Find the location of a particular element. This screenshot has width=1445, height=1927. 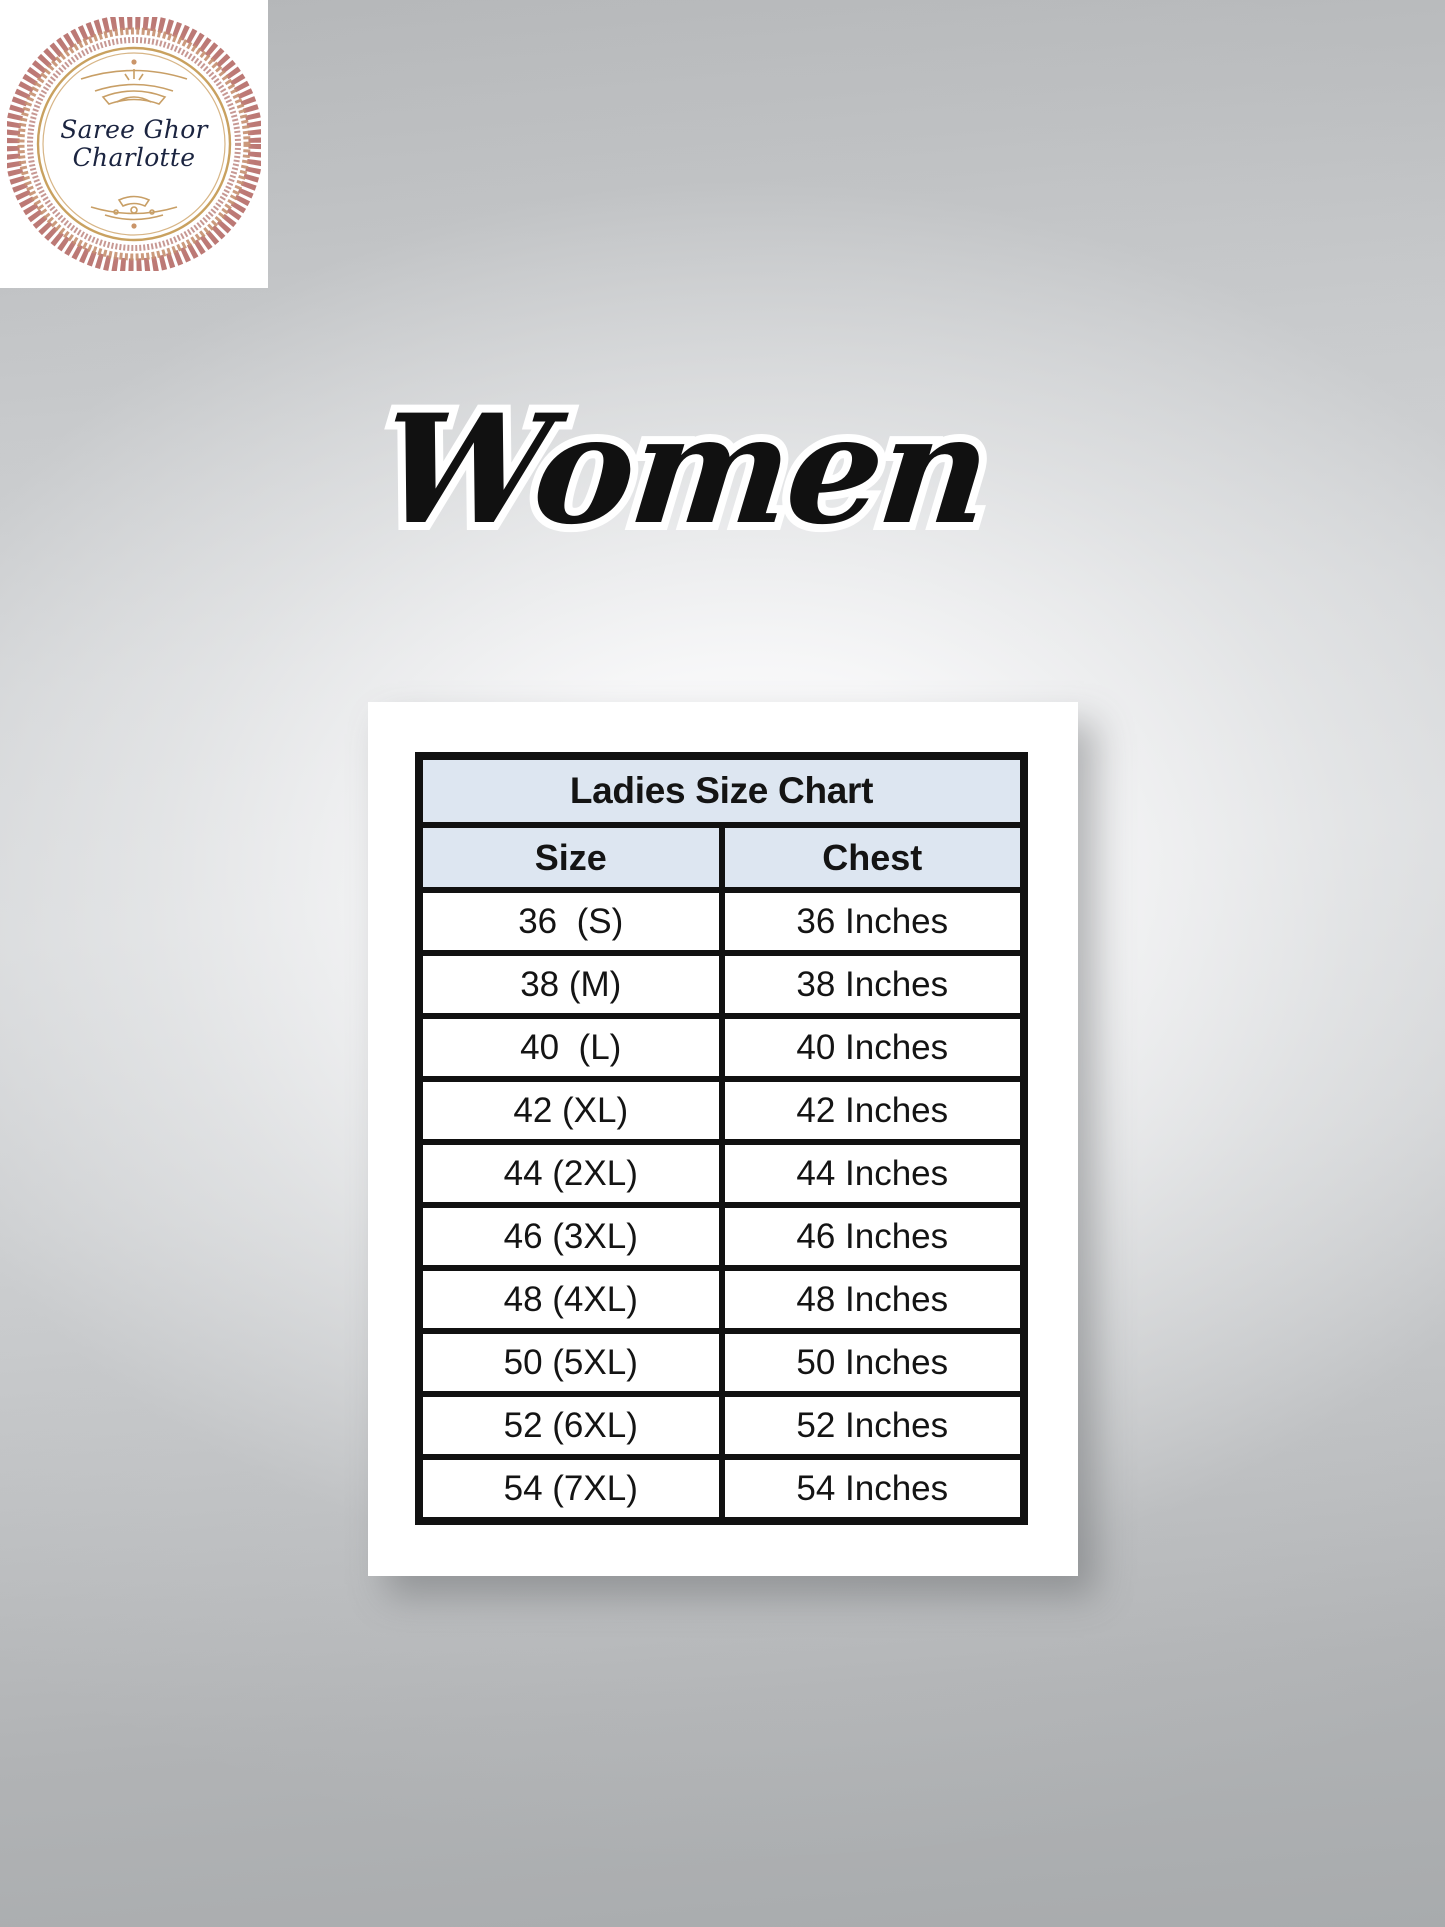

table-caption-row: Ladies Size Chart is located at coordinates (721, 791).